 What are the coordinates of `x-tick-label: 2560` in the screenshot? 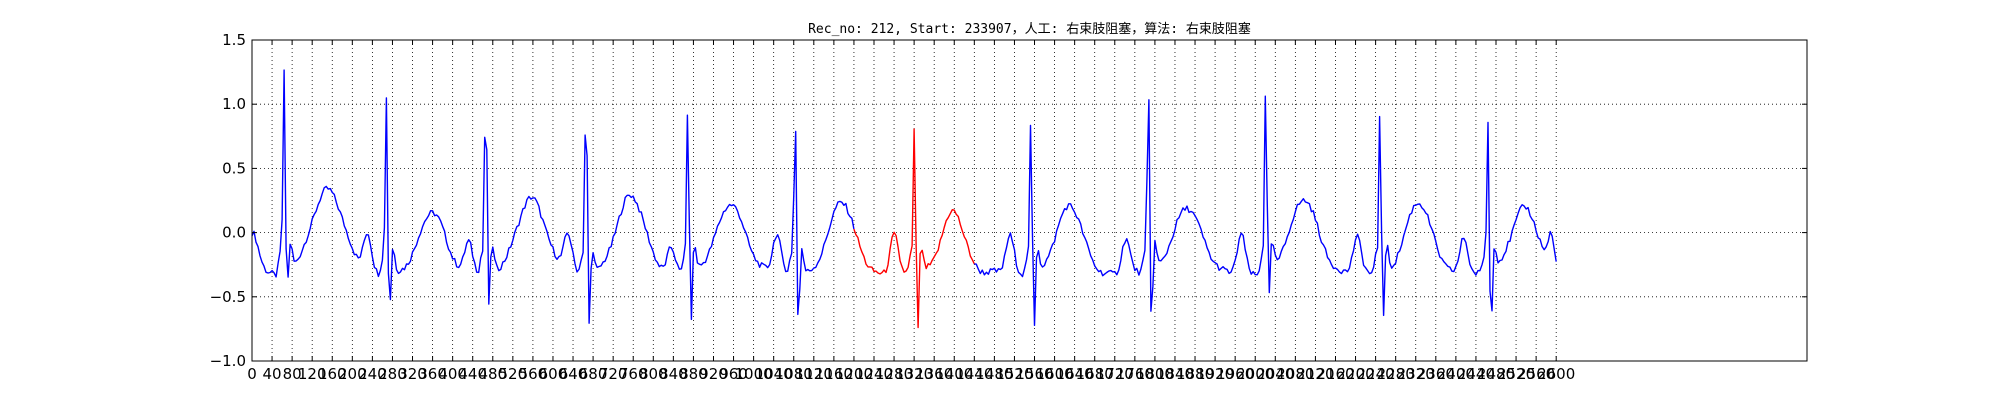 It's located at (1536, 374).